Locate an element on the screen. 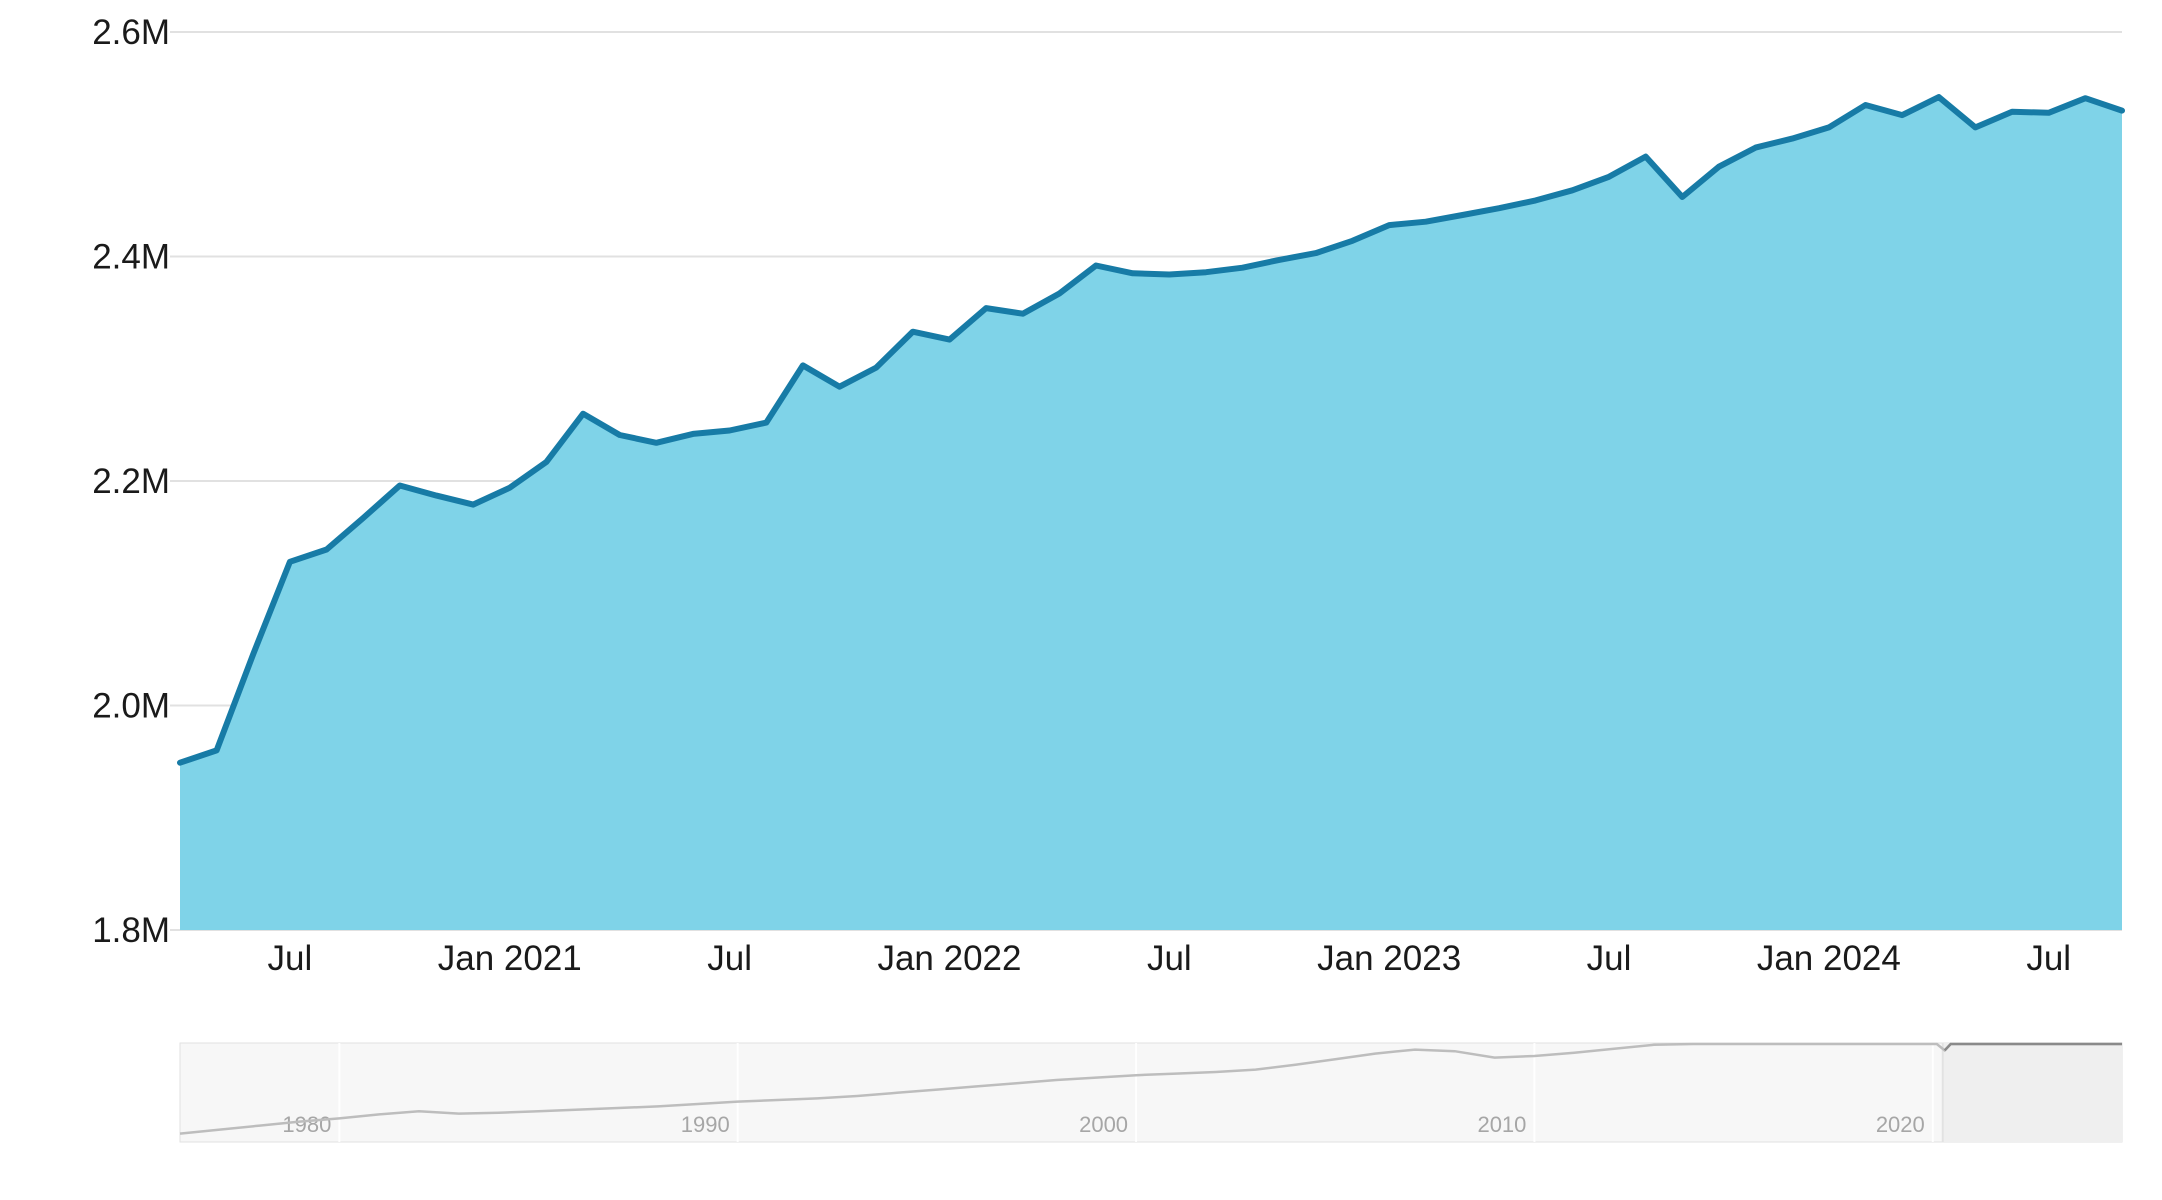  x-axis-tick-label: Jan 2024 is located at coordinates (1829, 958).